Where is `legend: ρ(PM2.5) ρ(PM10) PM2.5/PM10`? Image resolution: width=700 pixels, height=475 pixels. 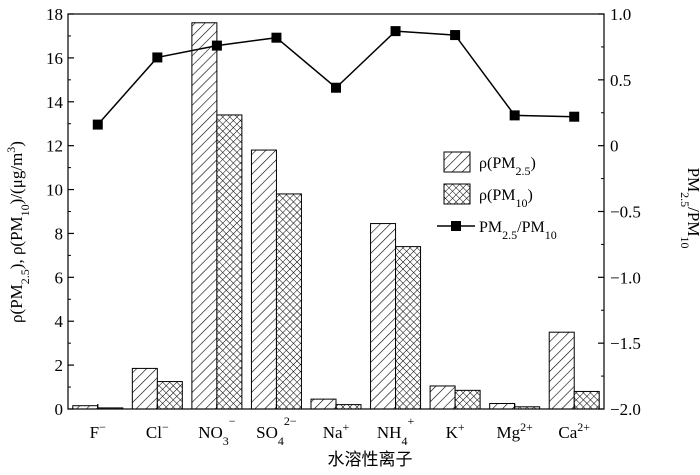
legend: ρ(PM2.5) ρ(PM10) PM2.5/PM10 is located at coordinates (497, 196).